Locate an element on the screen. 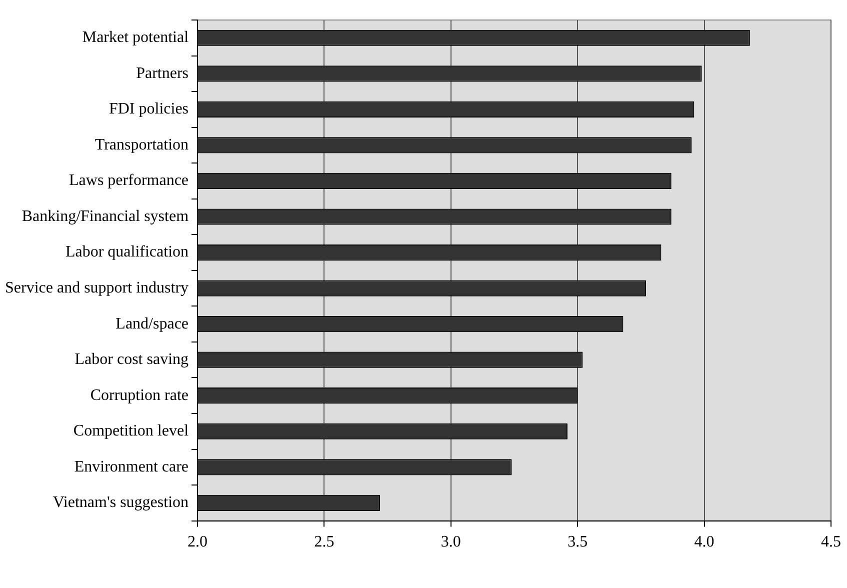 The width and height of the screenshot is (847, 588). y-tick-label: Land/space is located at coordinates (152, 323).